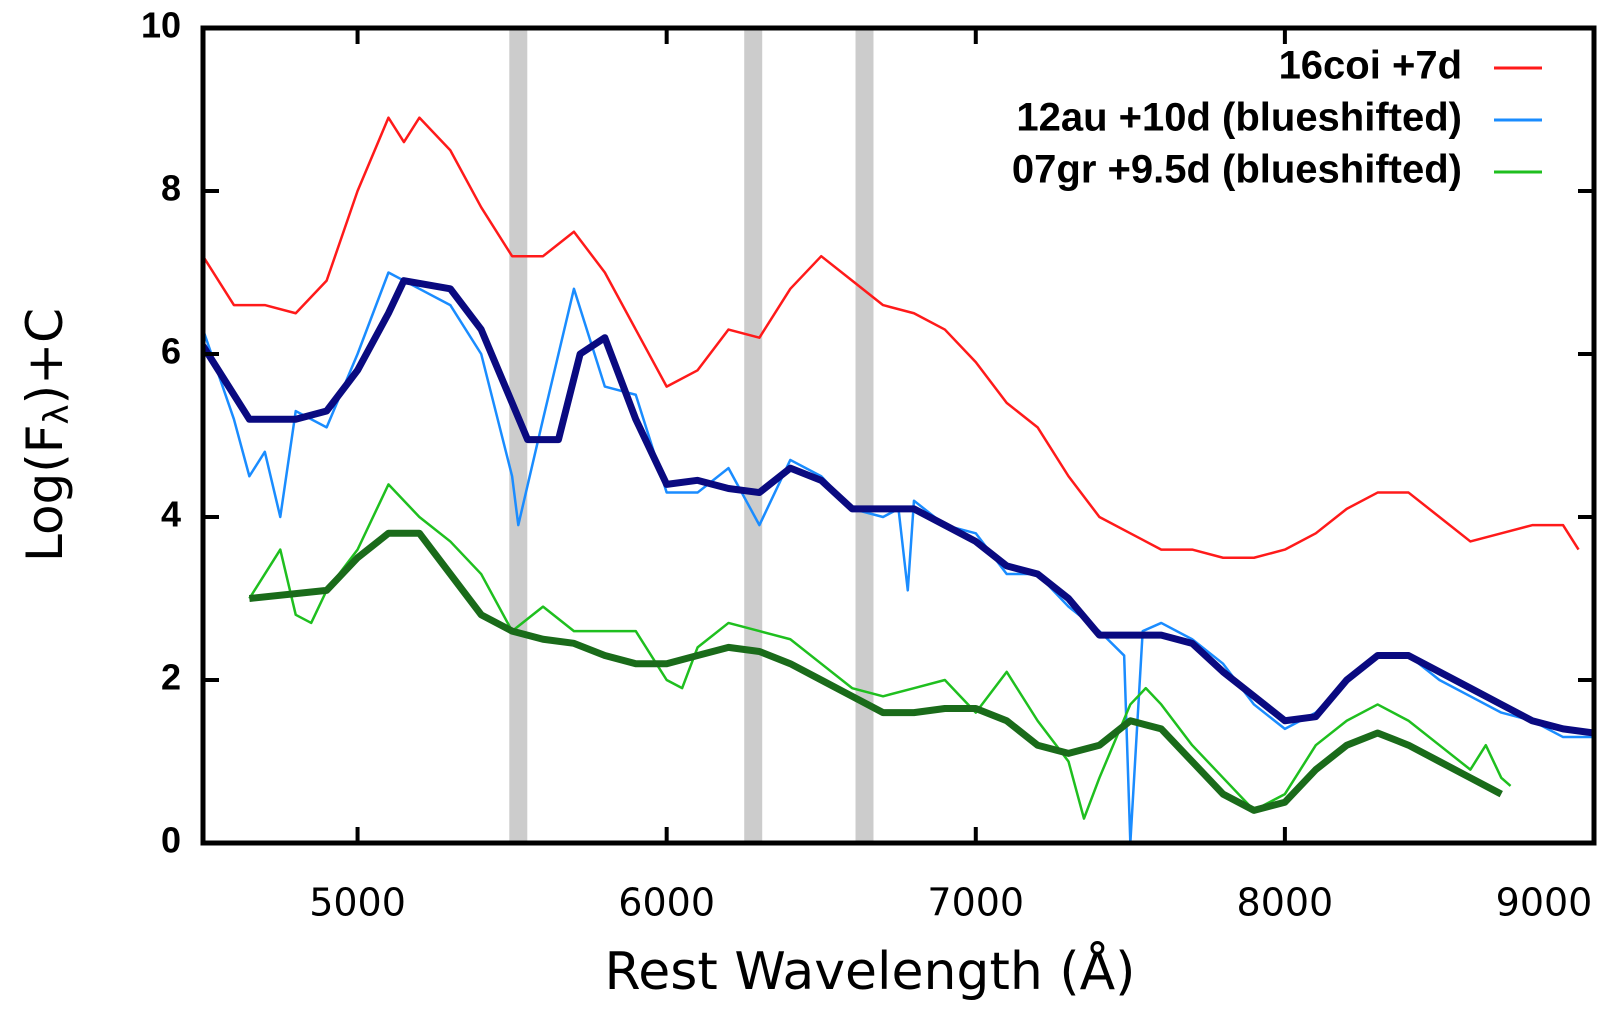 Image resolution: width=1620 pixels, height=1012 pixels. What do you see at coordinates (870, 971) in the screenshot?
I see `x-axis-label: Rest Wavelength (Å)` at bounding box center [870, 971].